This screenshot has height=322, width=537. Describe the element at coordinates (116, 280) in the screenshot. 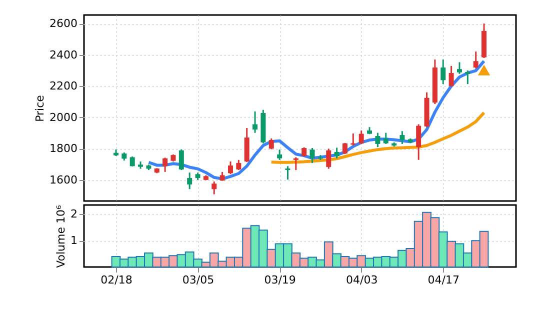

I see `x-tick-label: 02/18` at that location.